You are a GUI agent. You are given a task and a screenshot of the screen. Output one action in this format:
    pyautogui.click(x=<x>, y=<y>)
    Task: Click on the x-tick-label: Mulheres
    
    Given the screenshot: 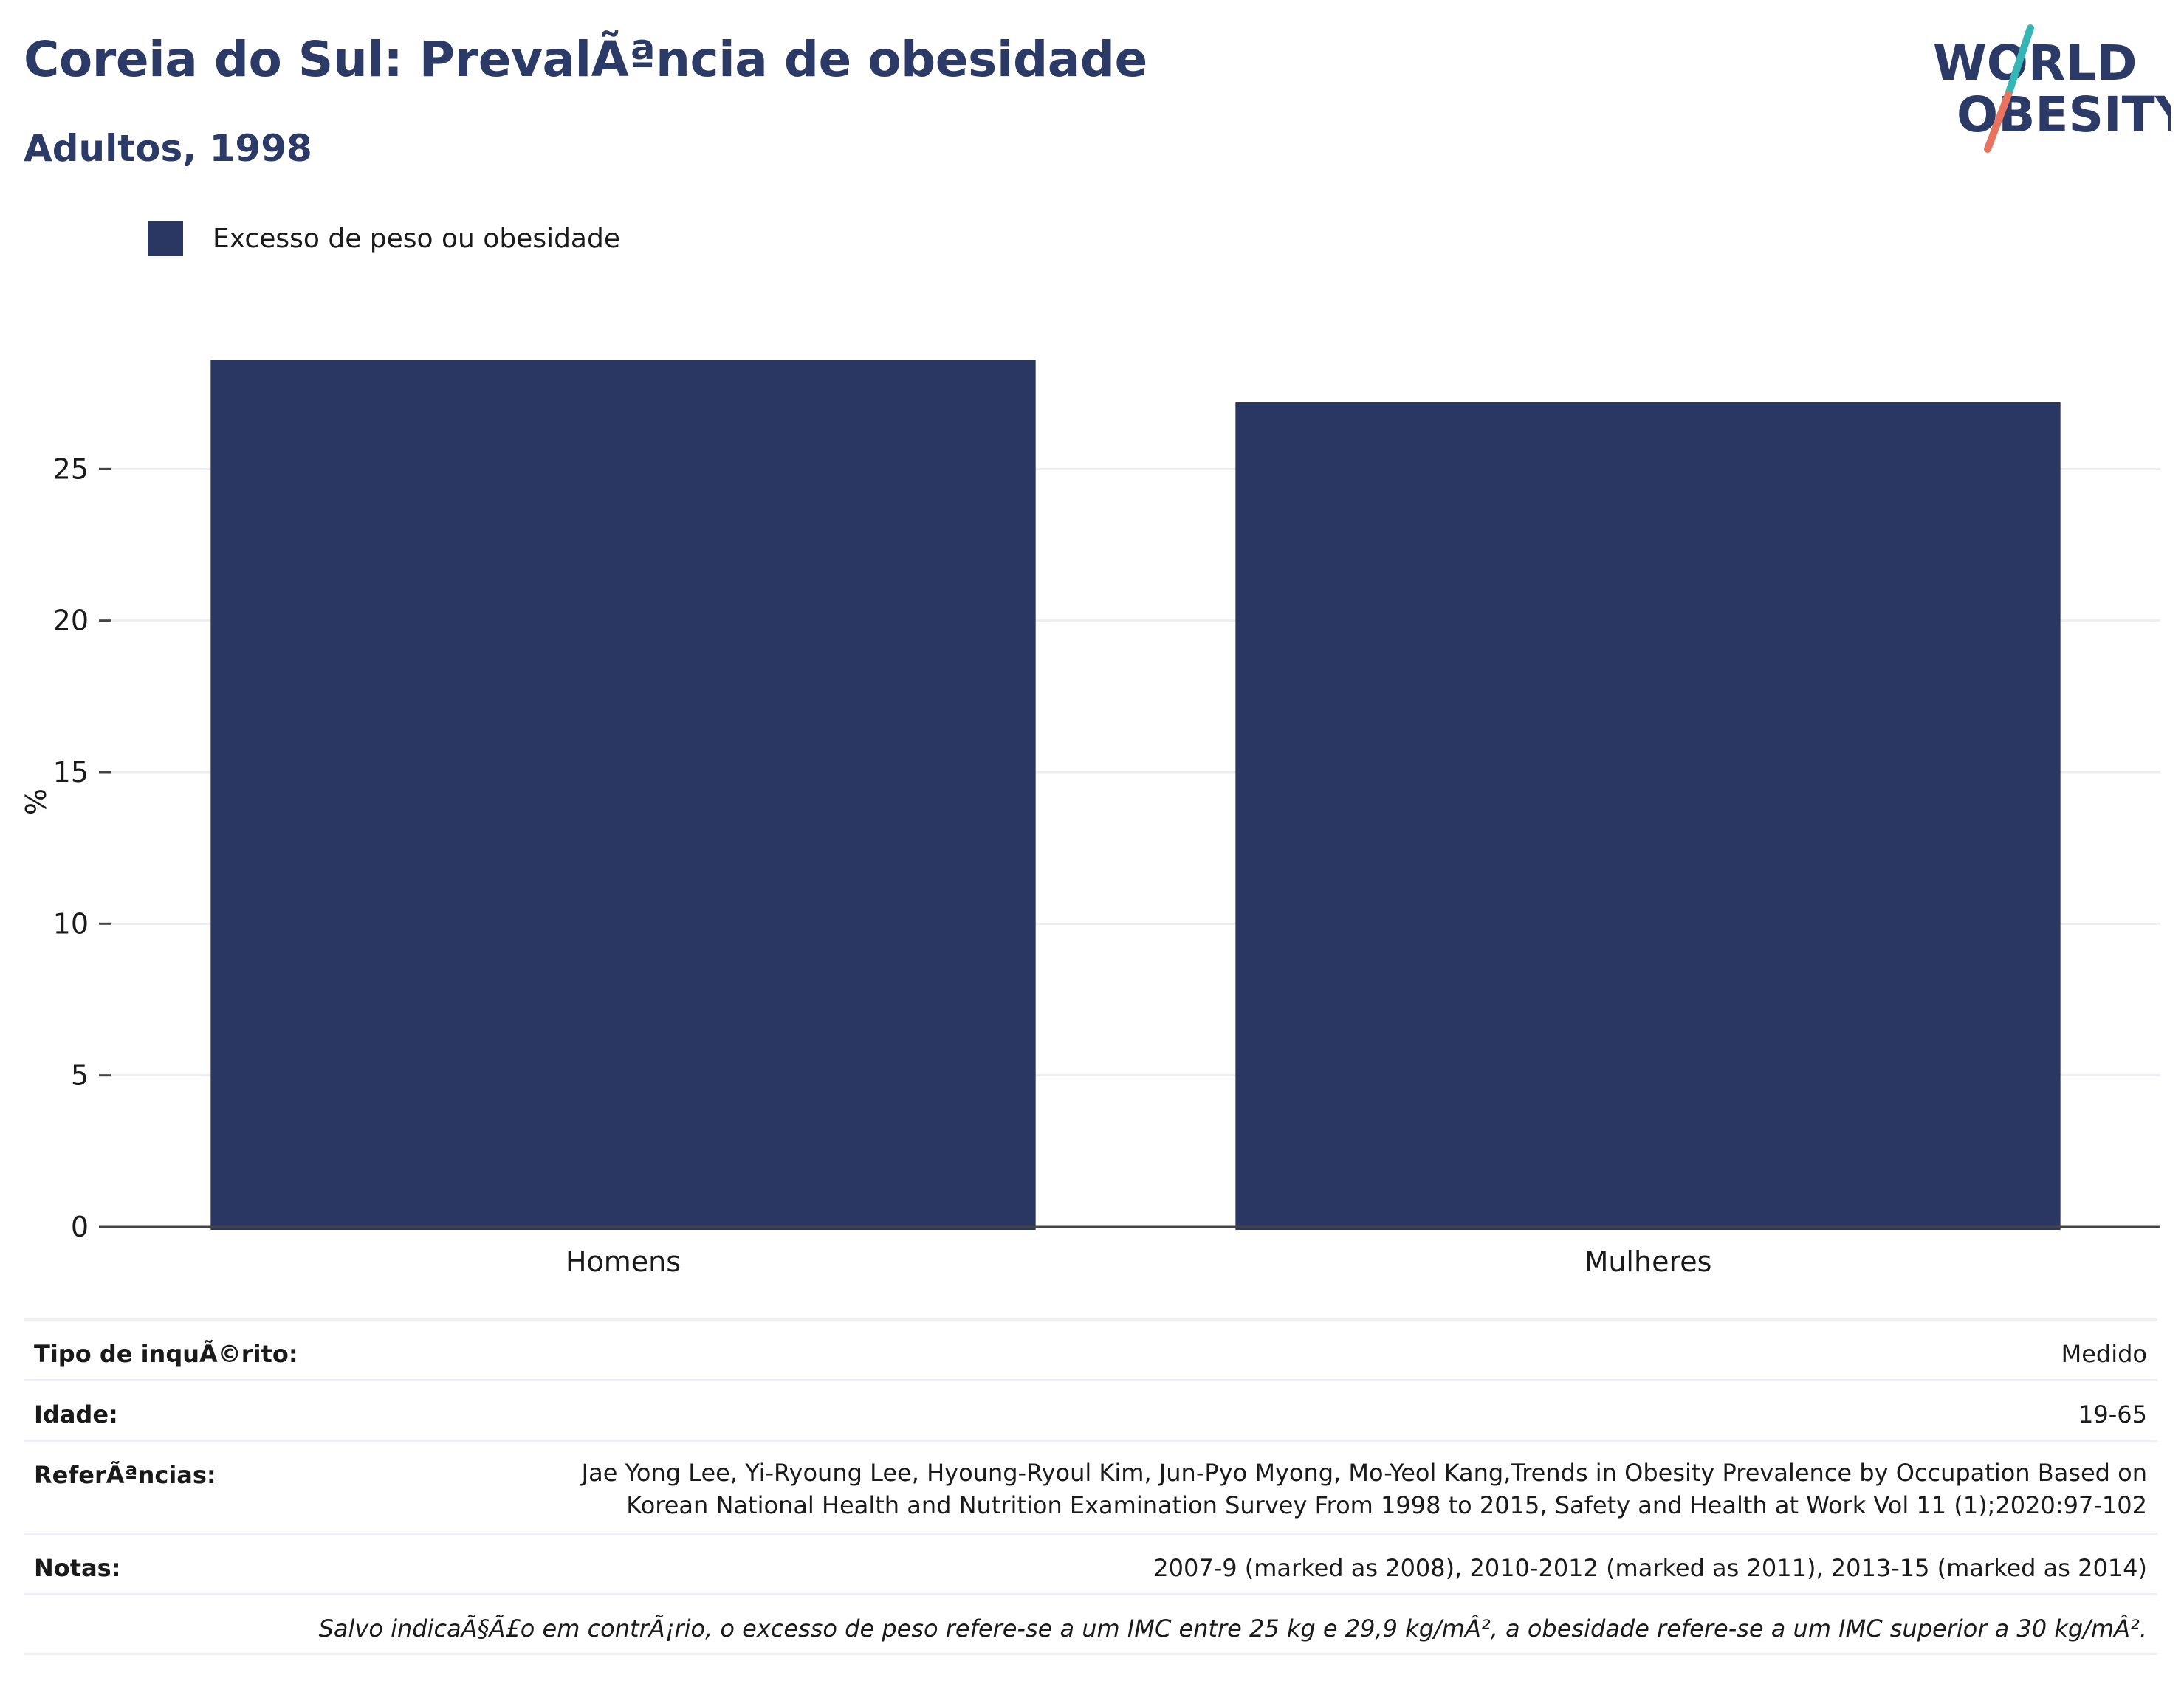 What is the action you would take?
    pyautogui.click(x=1648, y=1261)
    